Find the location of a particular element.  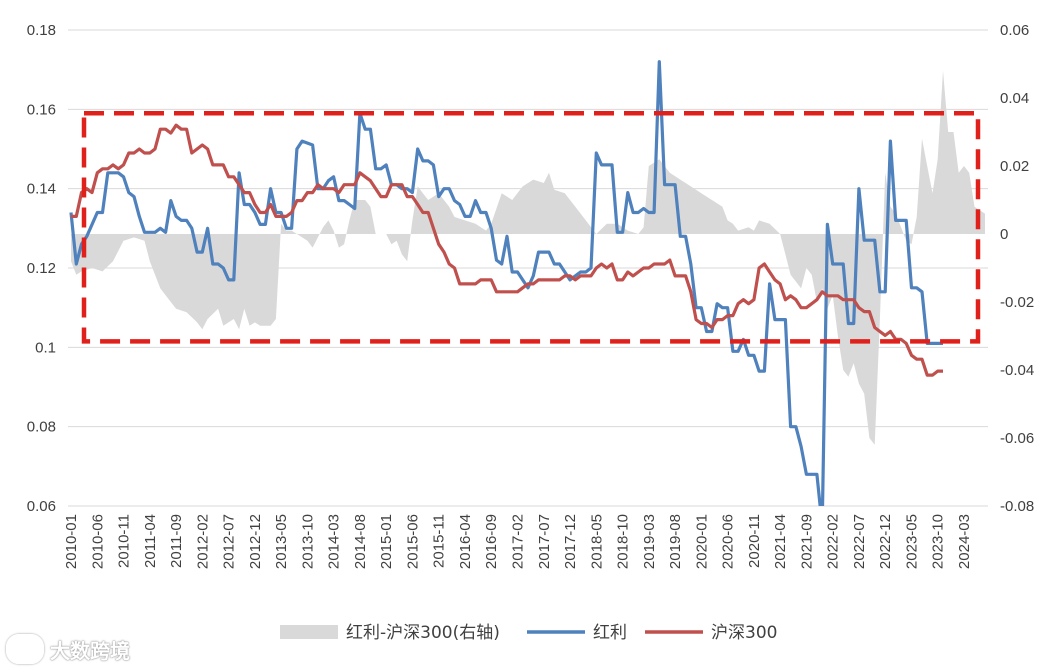

x-tick-label: 2020-01 is located at coordinates (701, 541).